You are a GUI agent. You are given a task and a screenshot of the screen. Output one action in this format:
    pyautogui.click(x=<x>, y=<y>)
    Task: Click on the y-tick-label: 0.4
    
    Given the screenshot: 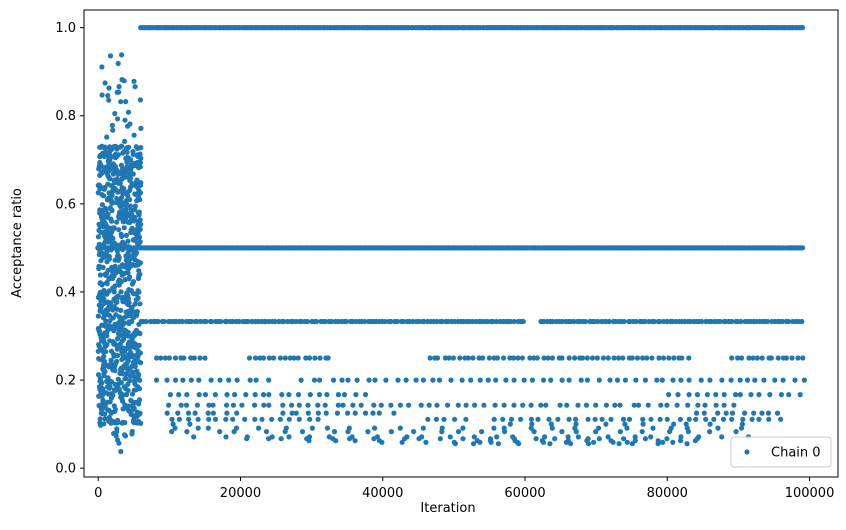 What is the action you would take?
    pyautogui.click(x=65, y=292)
    